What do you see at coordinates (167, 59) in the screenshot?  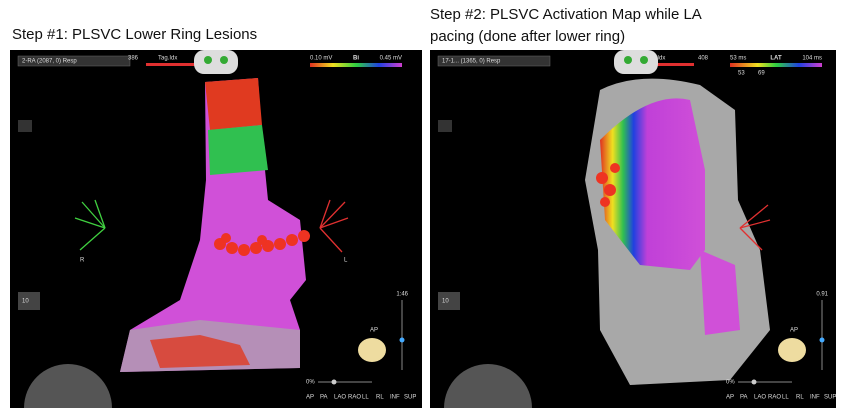 I see `tag-label: Tag.Idx` at bounding box center [167, 59].